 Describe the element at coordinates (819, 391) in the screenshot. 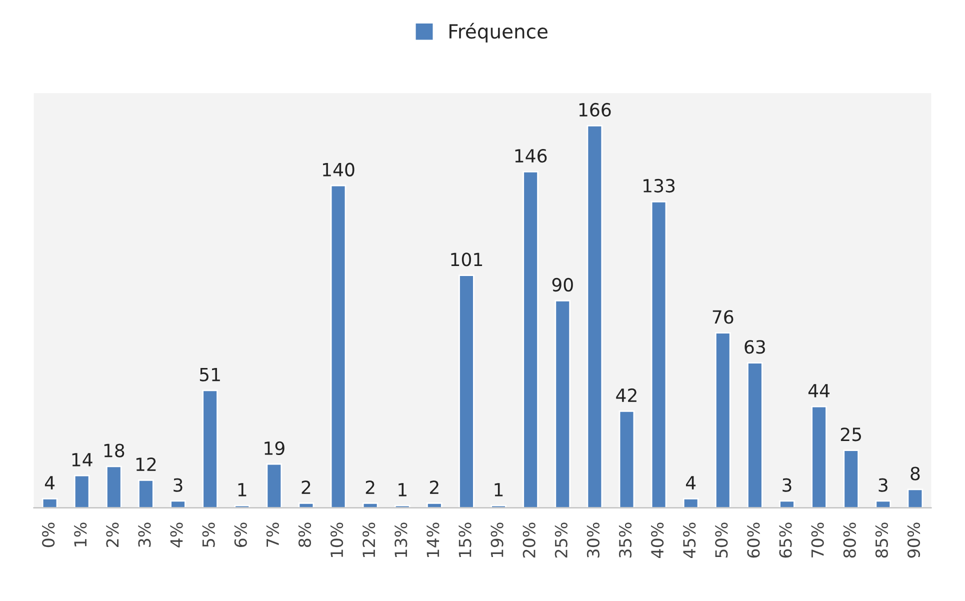

I see `data-label: 44` at that location.